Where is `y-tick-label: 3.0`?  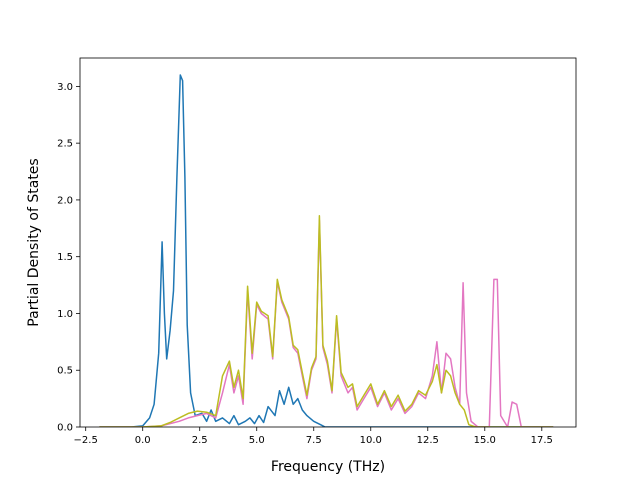
y-tick-label: 3.0 is located at coordinates (65, 87).